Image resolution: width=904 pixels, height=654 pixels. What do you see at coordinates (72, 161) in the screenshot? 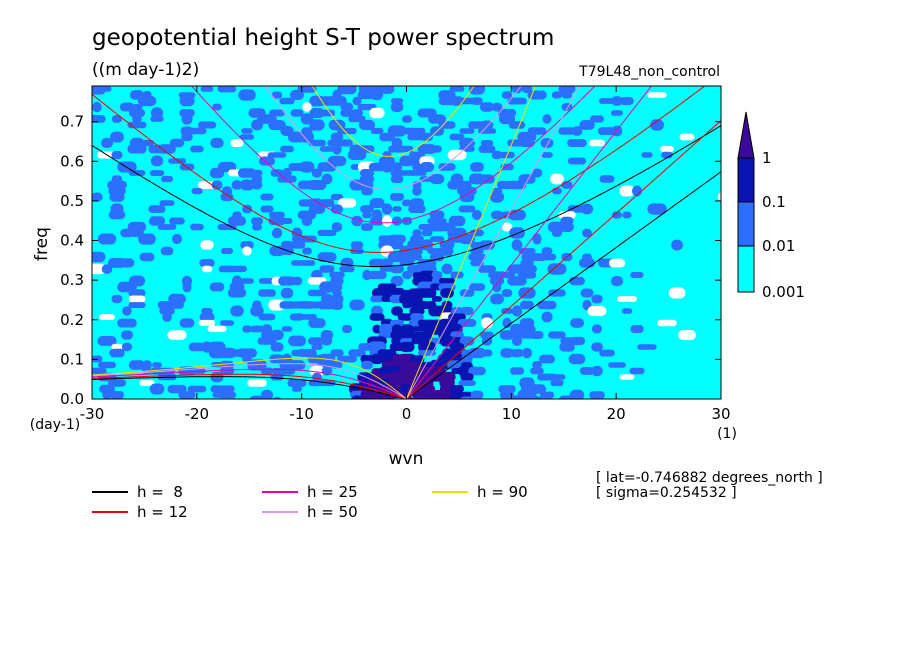
I see `y-tick-label: 0.6` at bounding box center [72, 161].